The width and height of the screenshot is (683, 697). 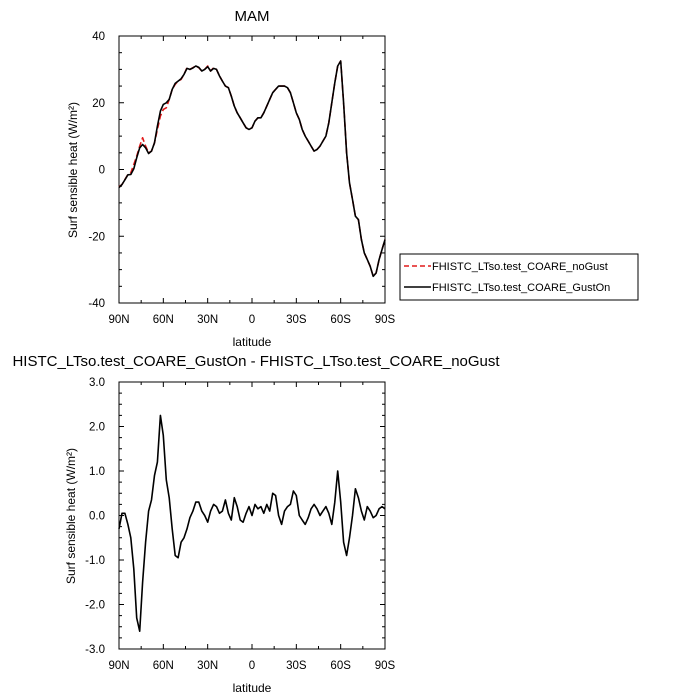 I want to click on bottom-y-axis-label: Surf sensible heat (W/m²), so click(x=71, y=516).